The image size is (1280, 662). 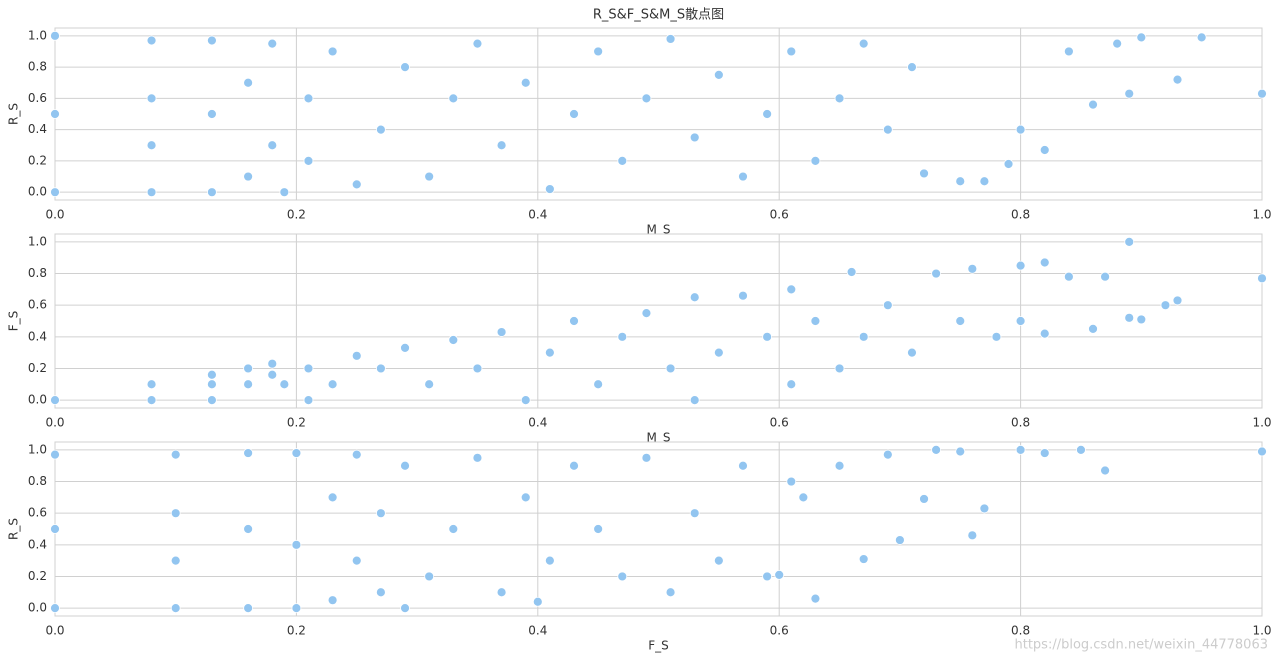 I want to click on y-axis-label: R_S, so click(x=14, y=529).